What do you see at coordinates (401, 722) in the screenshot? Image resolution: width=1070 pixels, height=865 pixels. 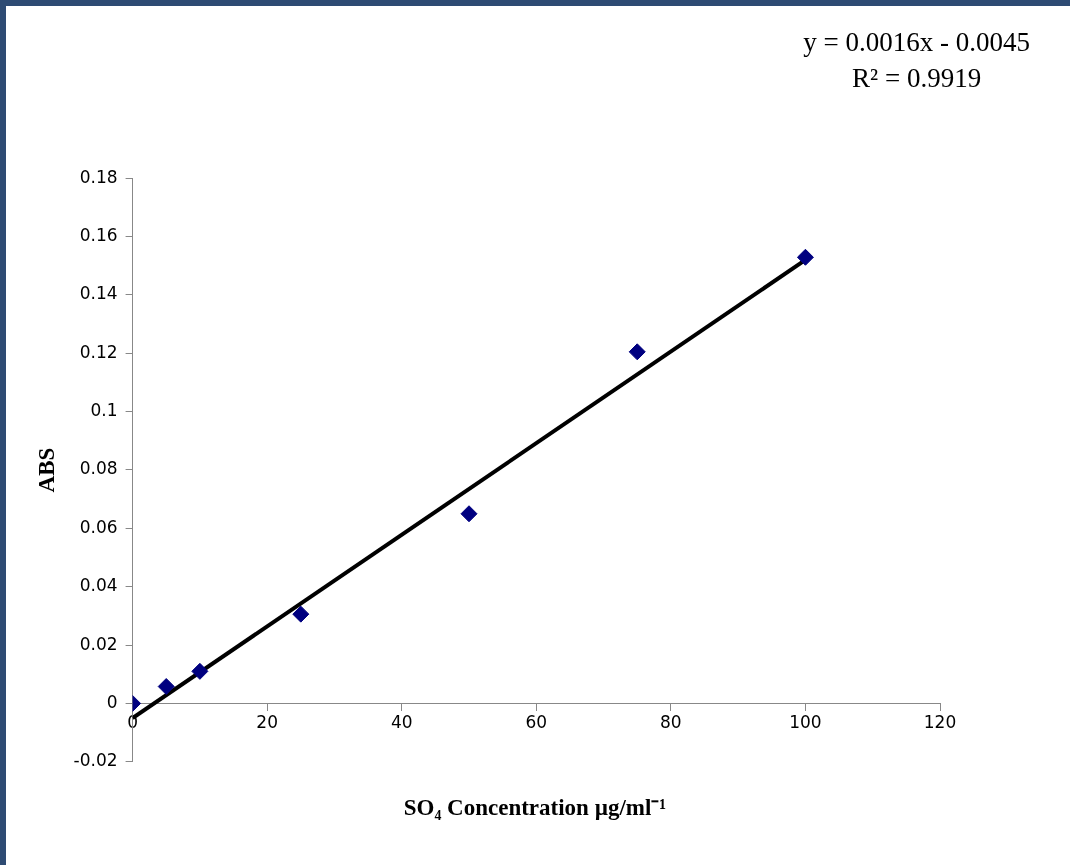 I see `x-tick-label: 40` at bounding box center [401, 722].